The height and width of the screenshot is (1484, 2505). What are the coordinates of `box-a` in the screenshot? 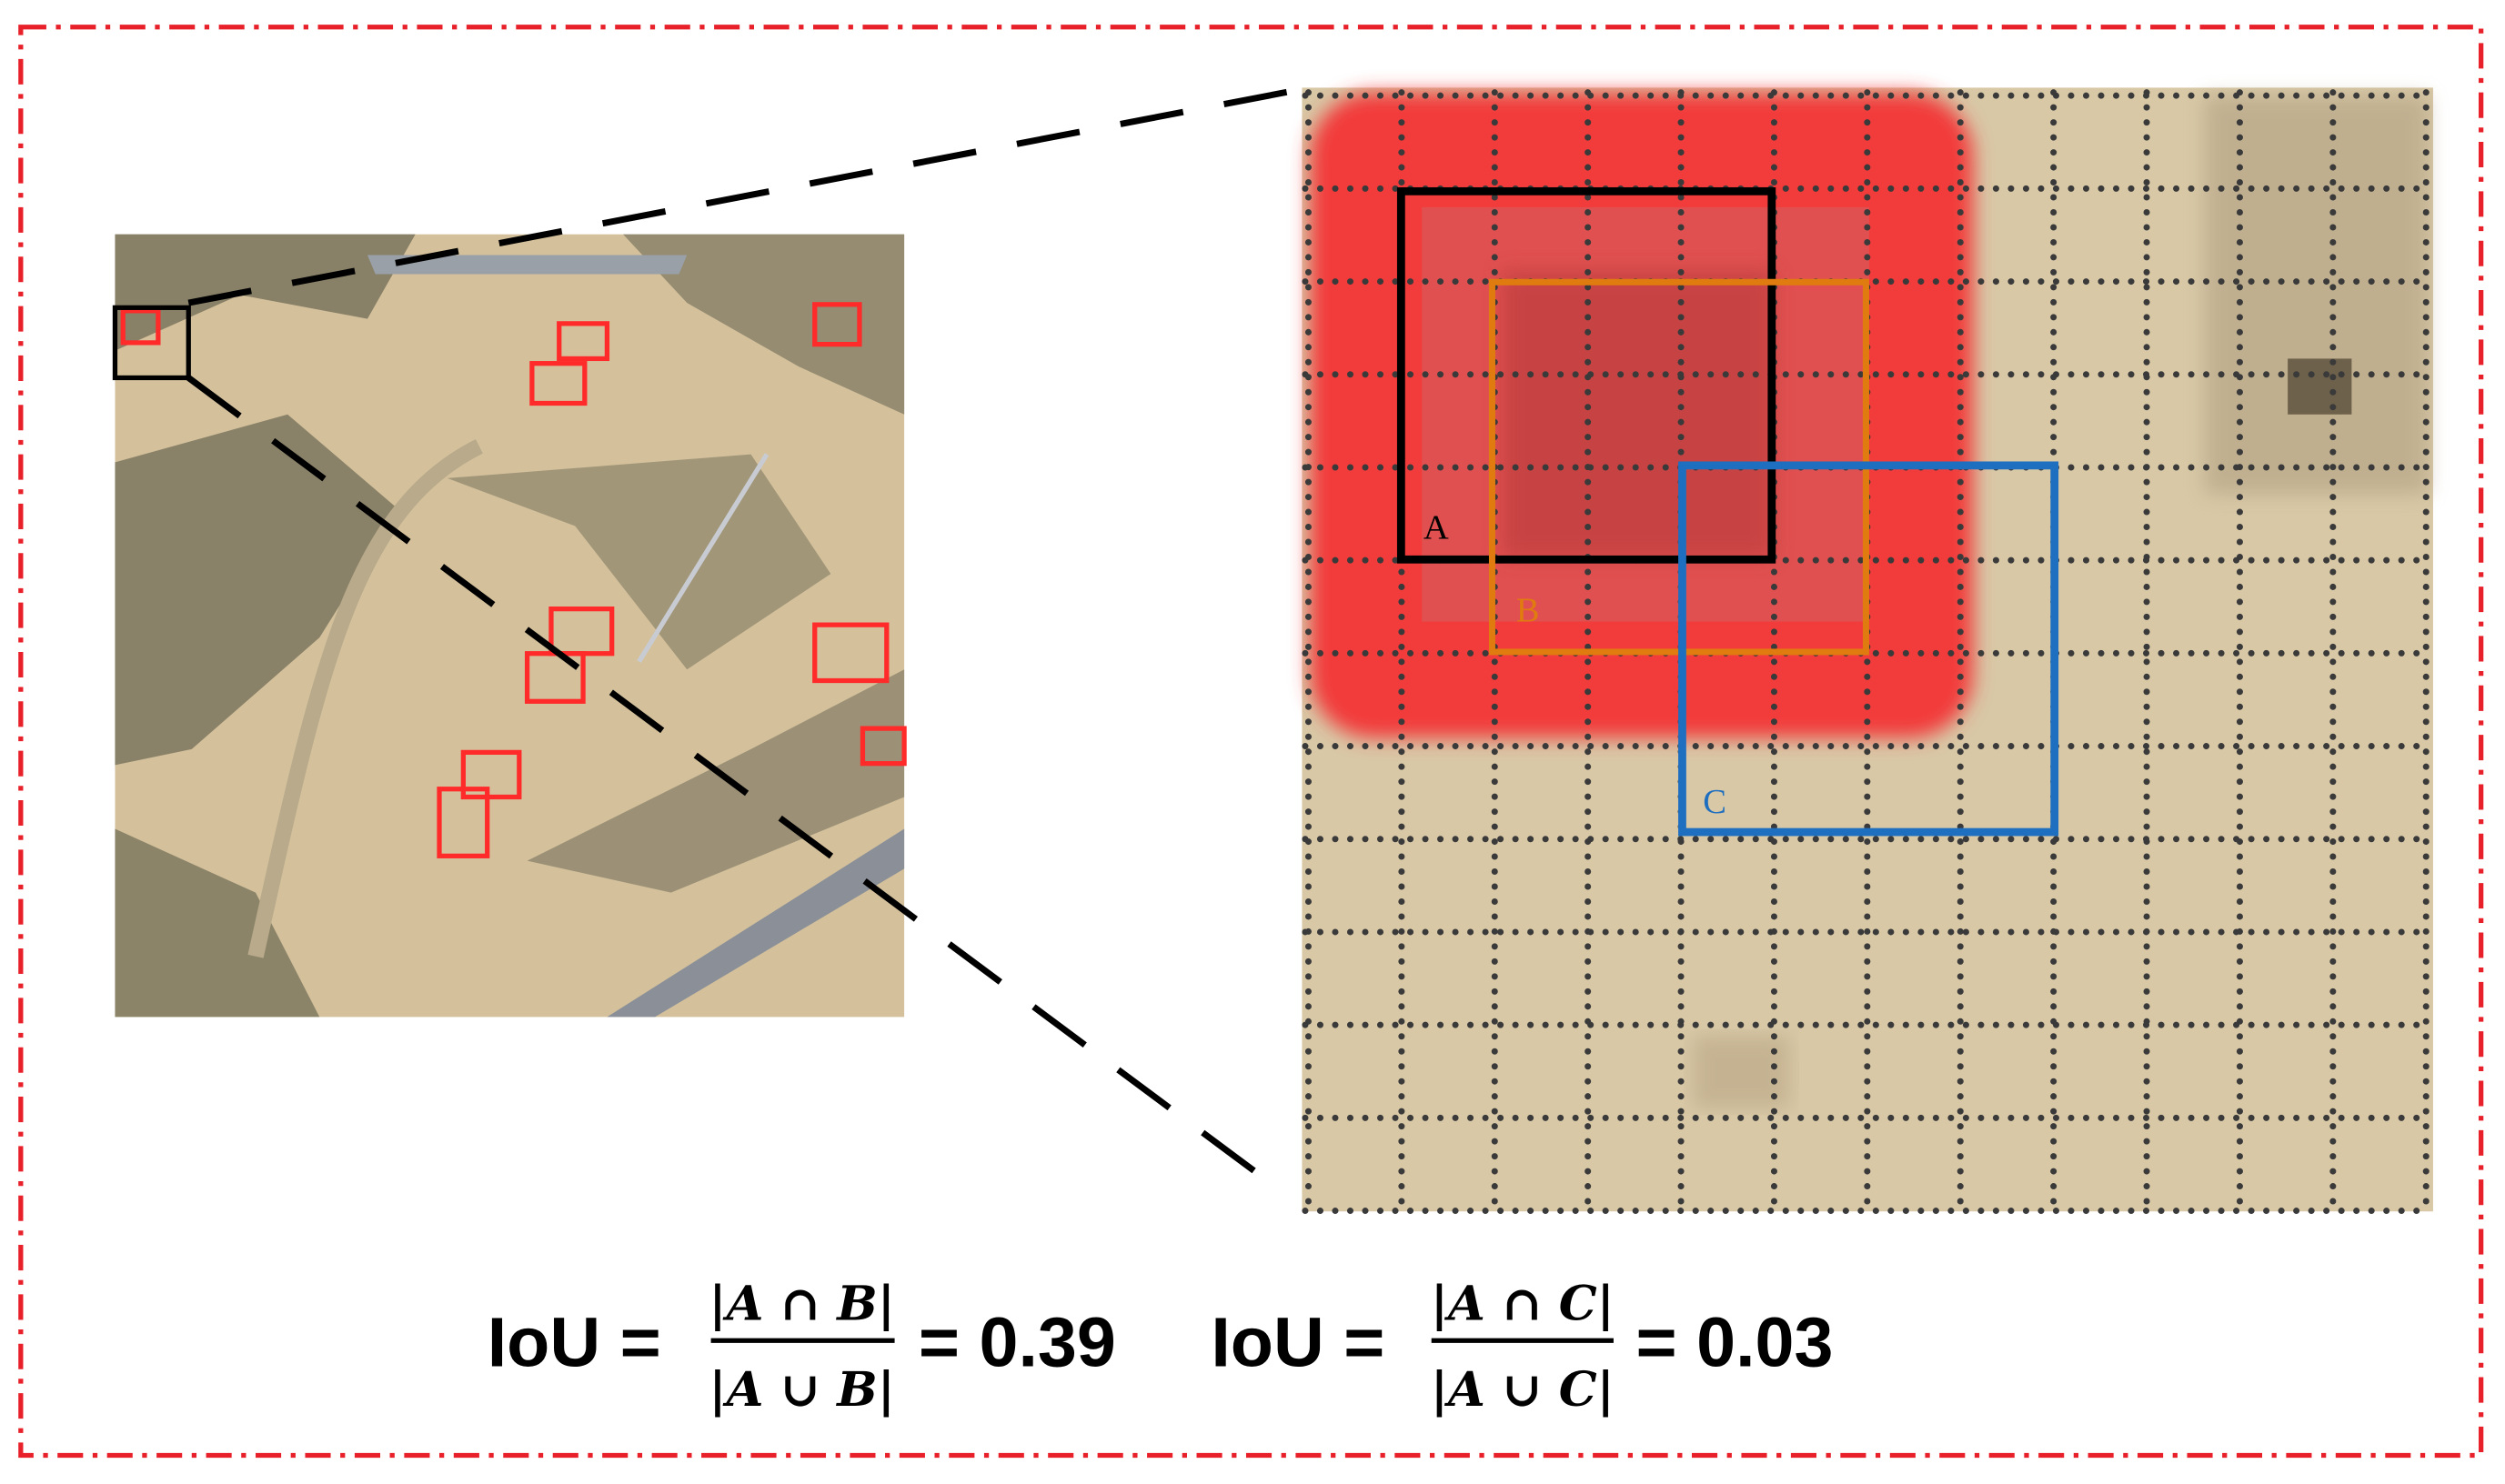 It's located at (1586, 375).